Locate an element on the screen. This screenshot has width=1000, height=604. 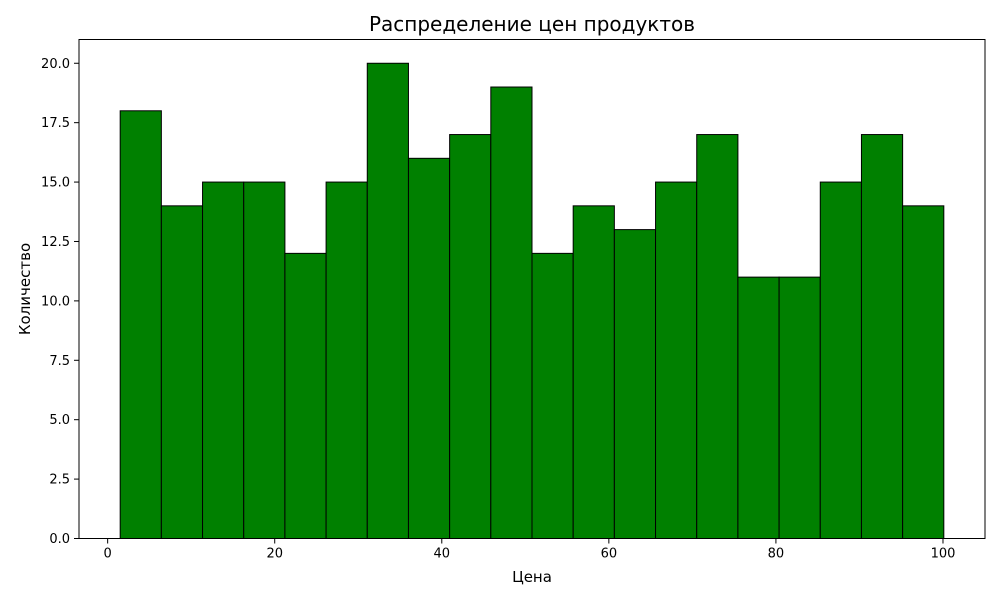
x-tick-label: 60 is located at coordinates (609, 554).